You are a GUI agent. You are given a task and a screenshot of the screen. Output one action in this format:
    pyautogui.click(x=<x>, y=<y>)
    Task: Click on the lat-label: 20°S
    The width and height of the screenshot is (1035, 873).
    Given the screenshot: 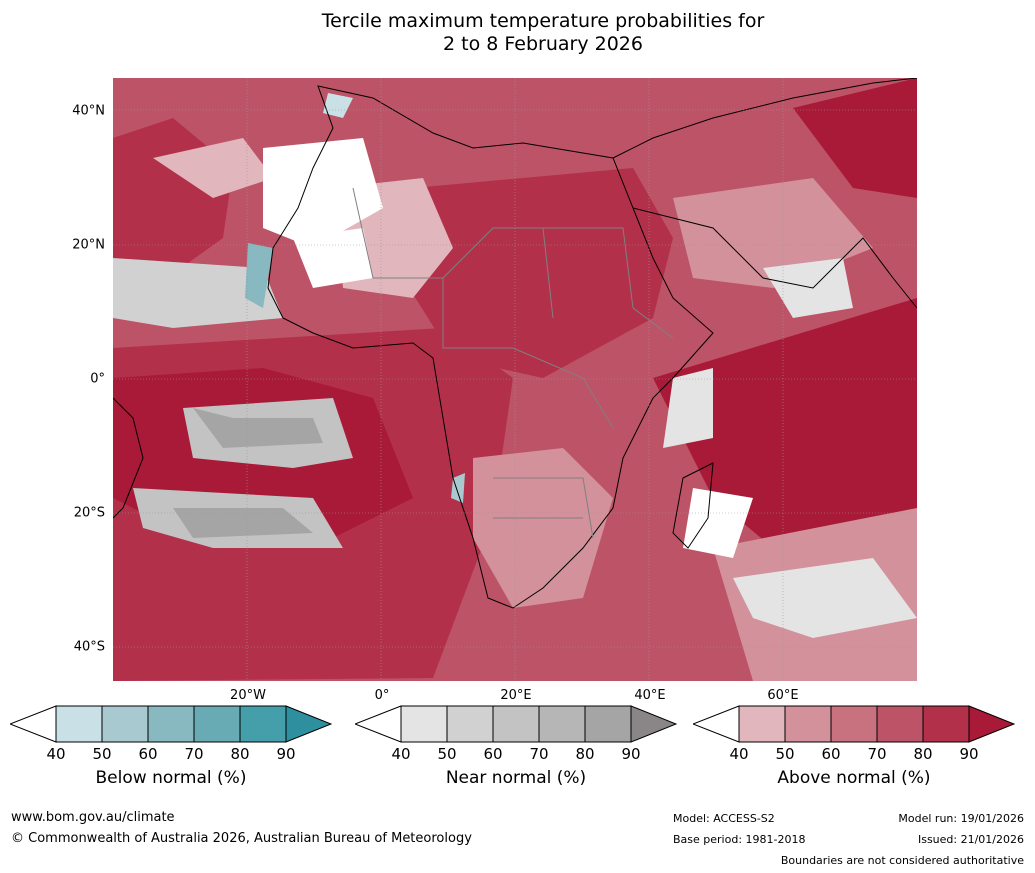 What is the action you would take?
    pyautogui.click(x=89, y=513)
    